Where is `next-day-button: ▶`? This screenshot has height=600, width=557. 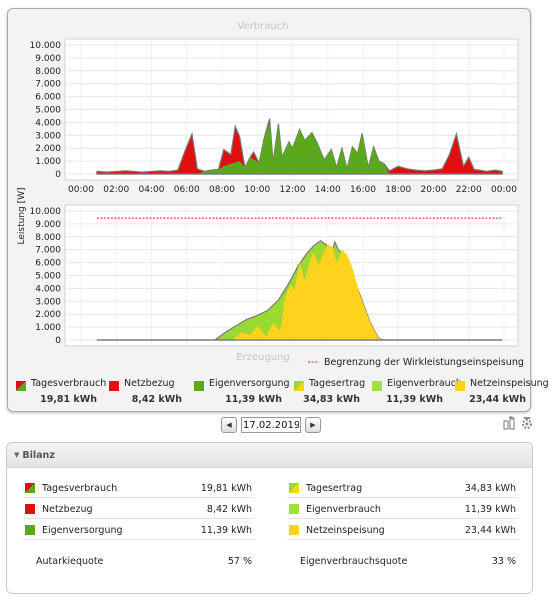 next-day-button: ▶ is located at coordinates (313, 425).